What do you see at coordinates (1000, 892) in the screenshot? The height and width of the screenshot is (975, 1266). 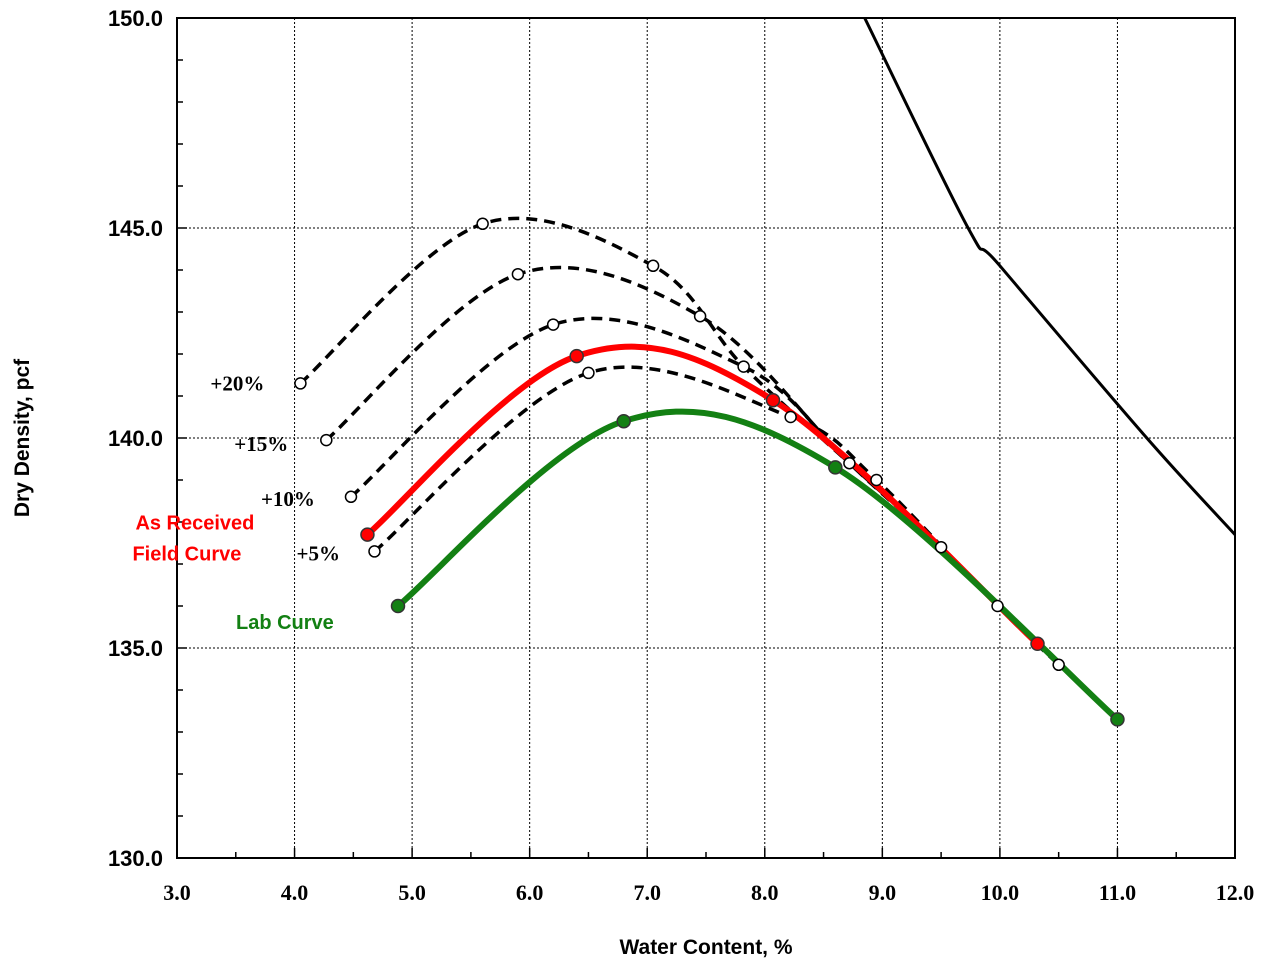 I see `x-tick-label: 10.0` at bounding box center [1000, 892].